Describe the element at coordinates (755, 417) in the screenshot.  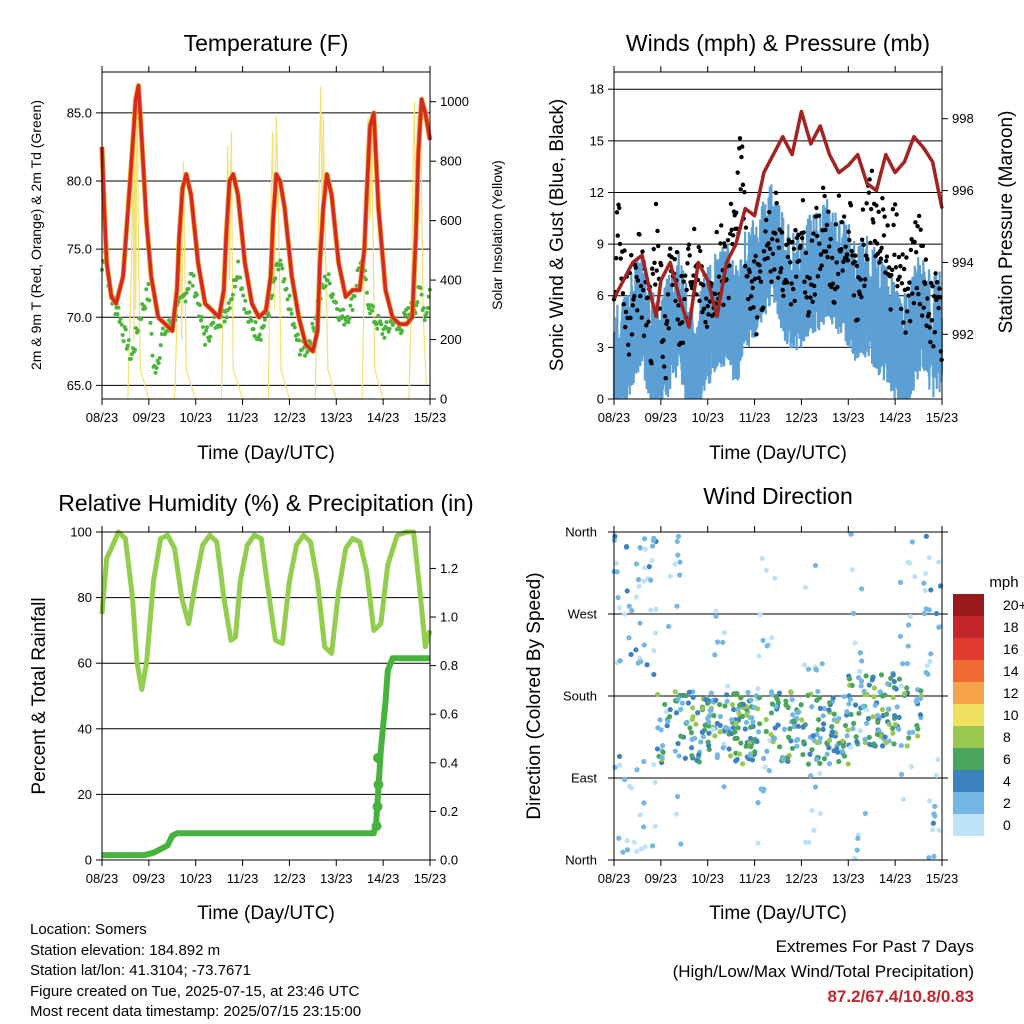
I see `x-tick-label: 11/23` at that location.